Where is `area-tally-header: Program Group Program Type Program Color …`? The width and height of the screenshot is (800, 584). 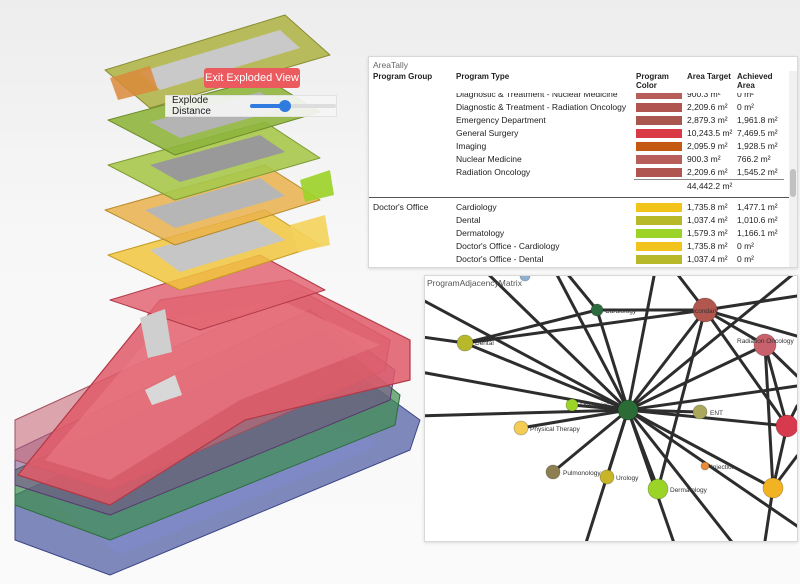
area-tally-header: Program Group Program Type Program Color … is located at coordinates (579, 82).